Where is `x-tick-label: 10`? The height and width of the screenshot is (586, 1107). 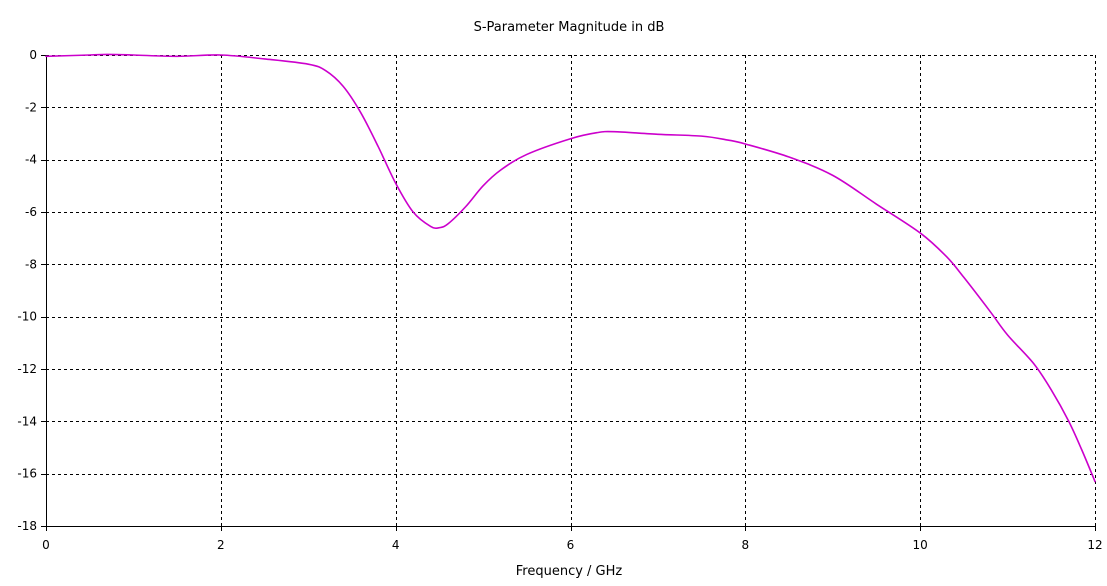 x-tick-label: 10 is located at coordinates (920, 545).